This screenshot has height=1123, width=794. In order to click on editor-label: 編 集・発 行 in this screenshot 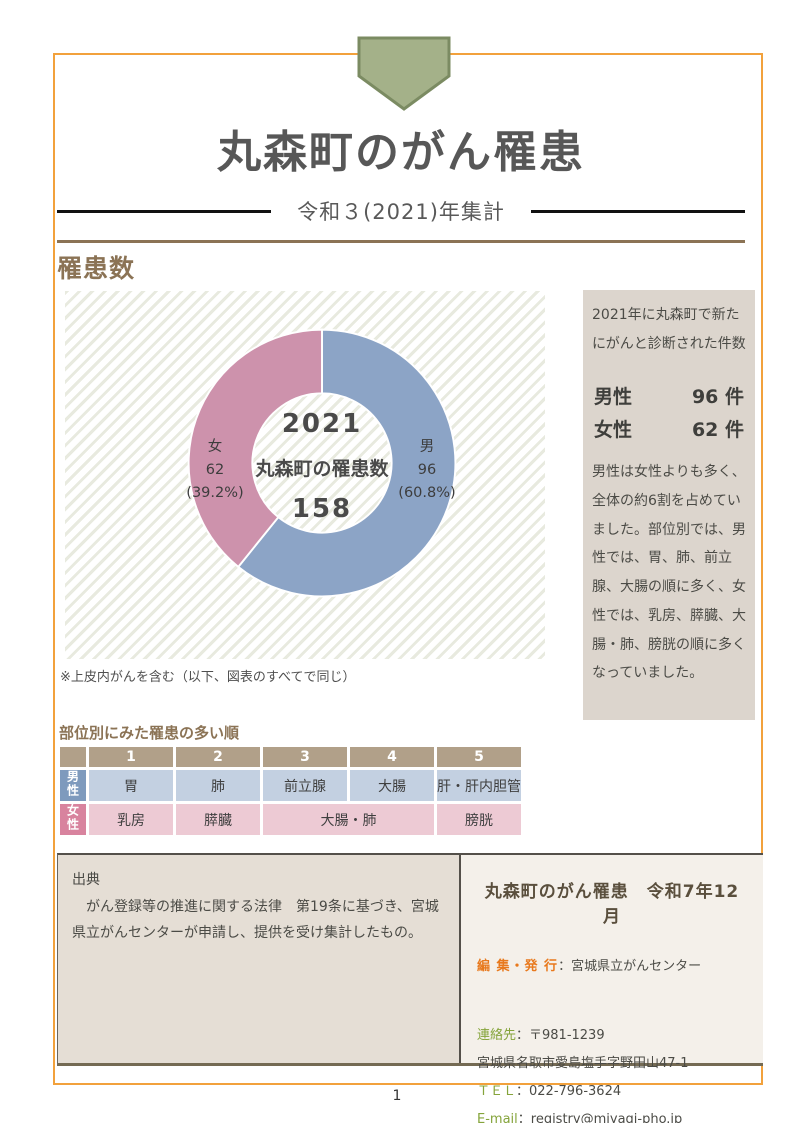, I will do `click(518, 966)`.